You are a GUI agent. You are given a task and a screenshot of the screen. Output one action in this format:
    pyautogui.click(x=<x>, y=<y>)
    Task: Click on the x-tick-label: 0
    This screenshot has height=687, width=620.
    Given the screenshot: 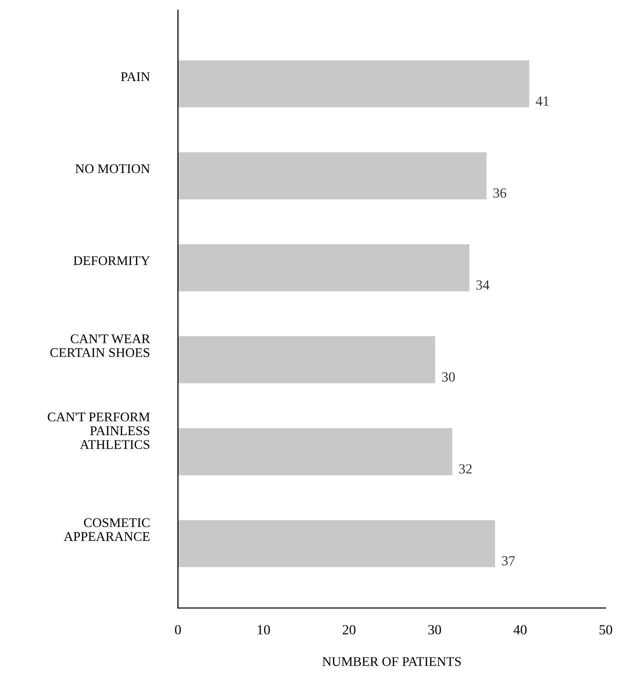 What is the action you would take?
    pyautogui.click(x=177, y=629)
    